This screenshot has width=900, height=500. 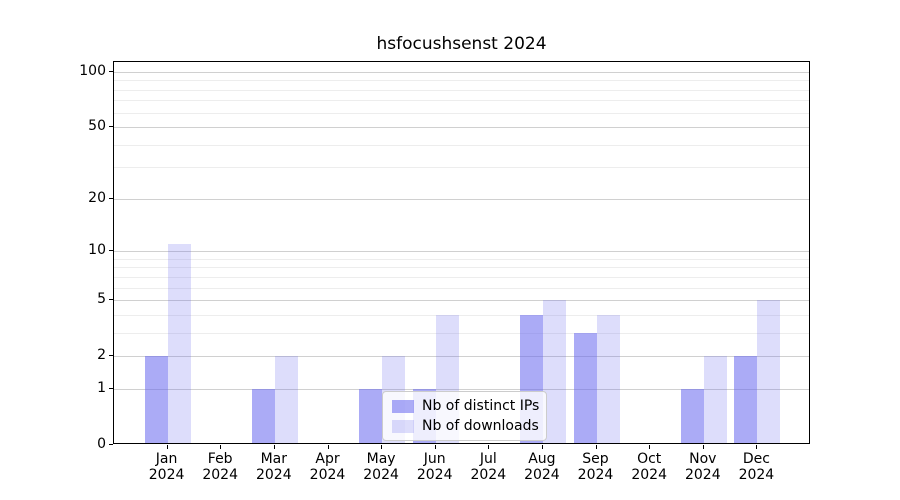 I want to click on x-axis-tick-month: Nov, so click(x=703, y=459).